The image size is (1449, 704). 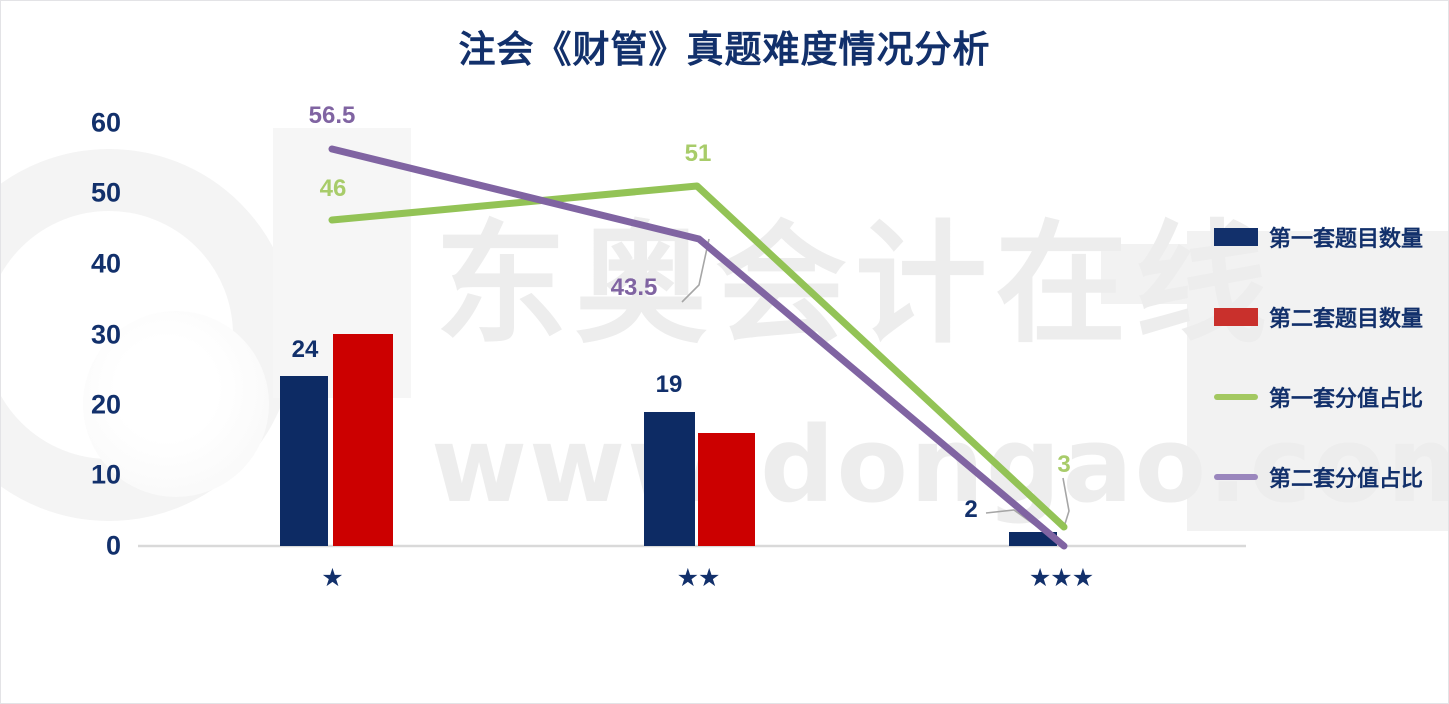 I want to click on legend-item-first-set-ratio: 第一套分值占比, so click(x=1318, y=397).